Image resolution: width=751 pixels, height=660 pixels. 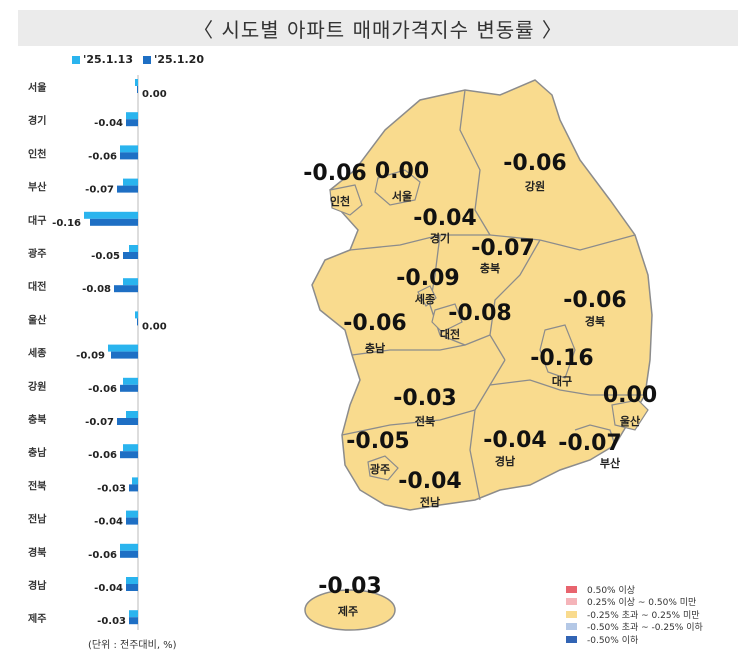 I want to click on map-region-name: 광주, so click(x=380, y=469).